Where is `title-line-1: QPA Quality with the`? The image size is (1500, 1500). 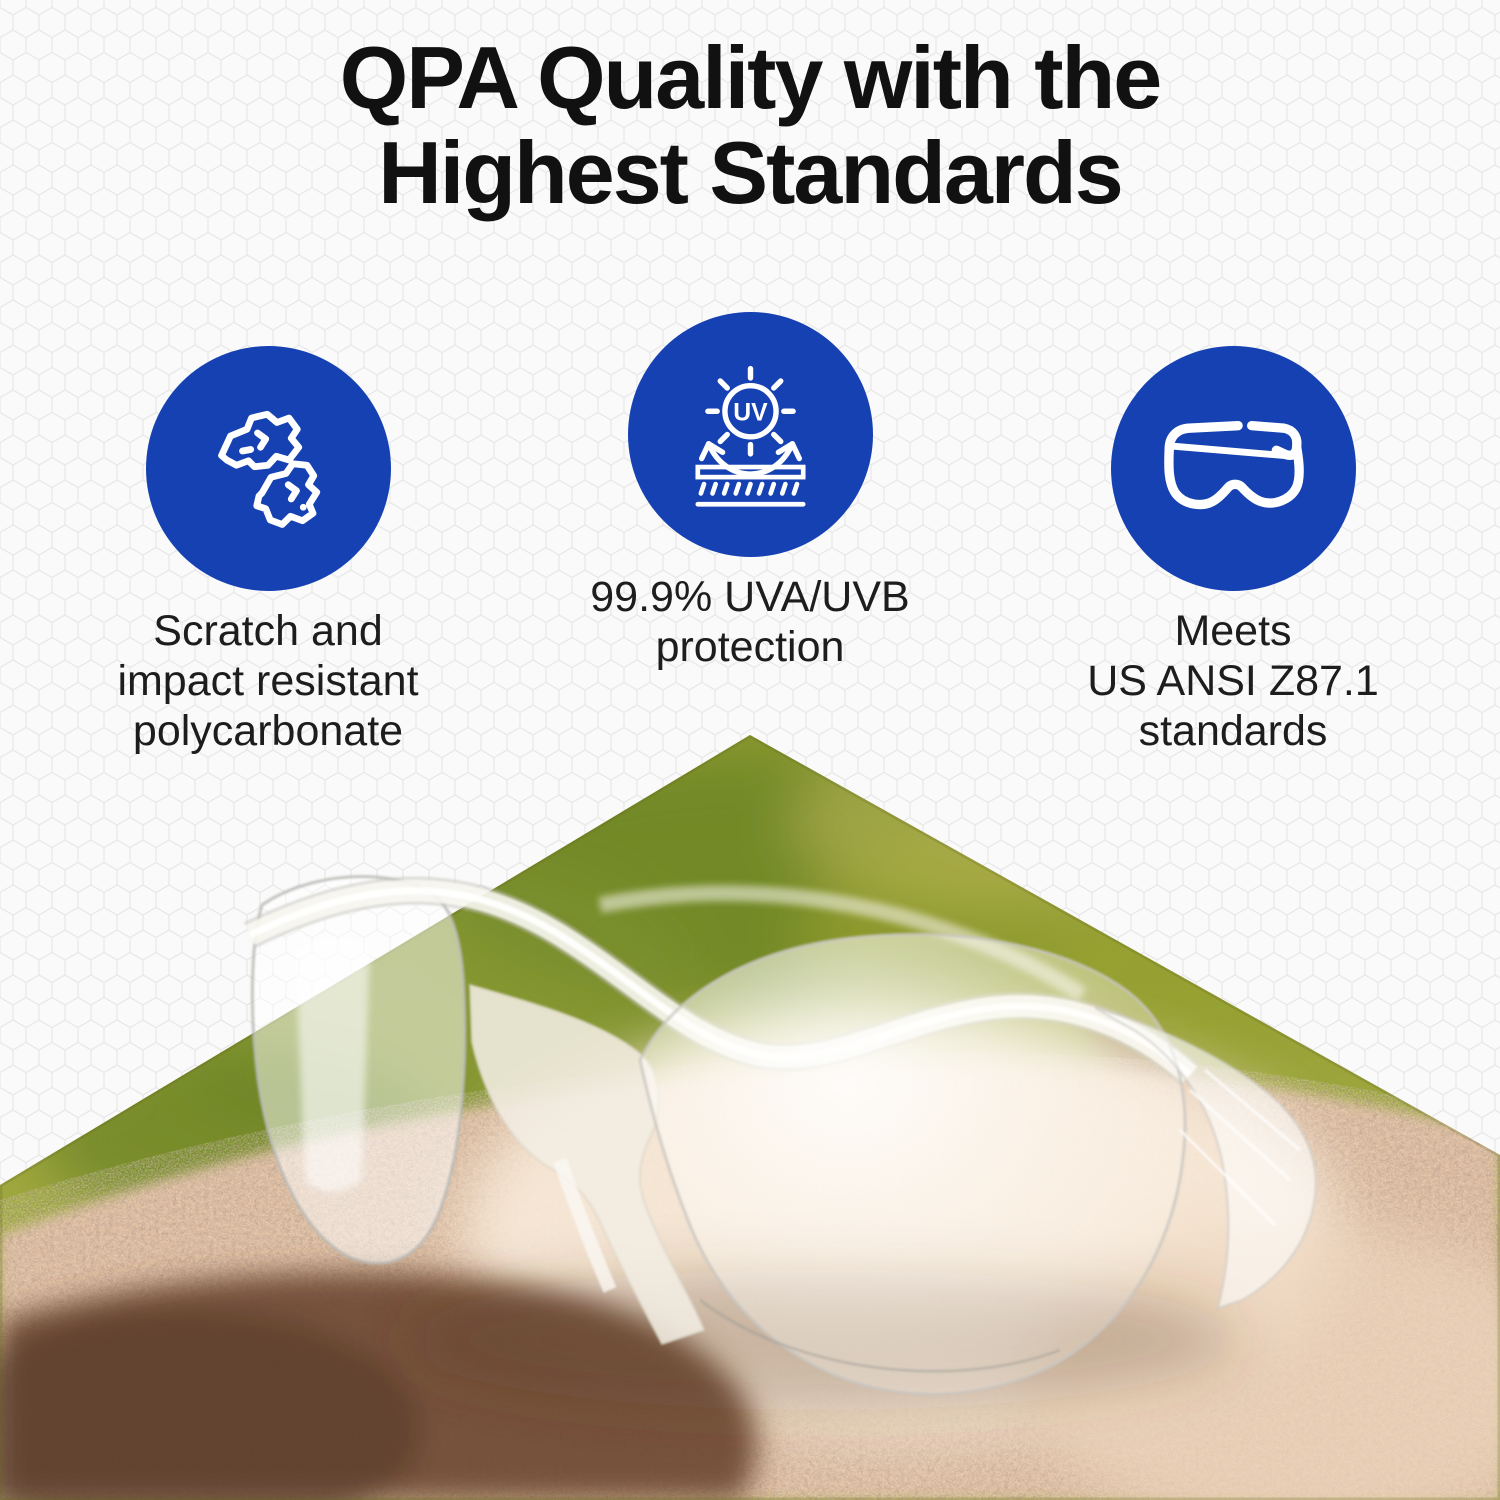 title-line-1: QPA Quality with the is located at coordinates (751, 77).